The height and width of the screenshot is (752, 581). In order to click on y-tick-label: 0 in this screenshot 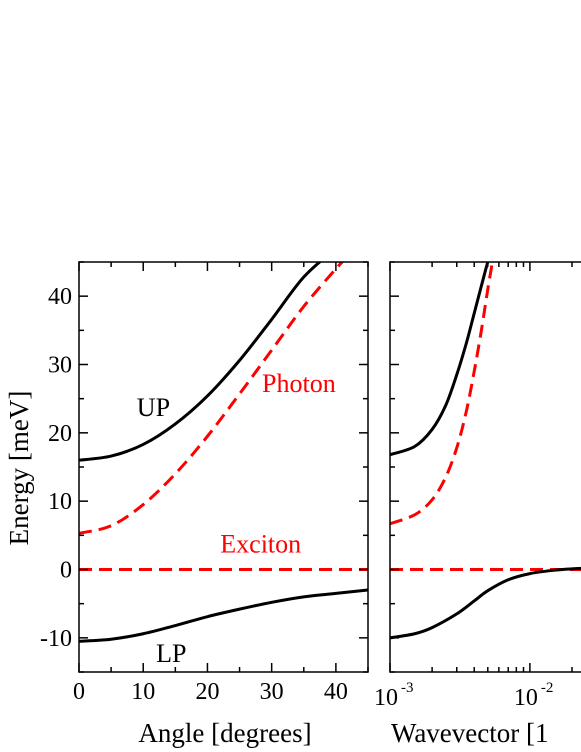, I will do `click(66, 571)`.